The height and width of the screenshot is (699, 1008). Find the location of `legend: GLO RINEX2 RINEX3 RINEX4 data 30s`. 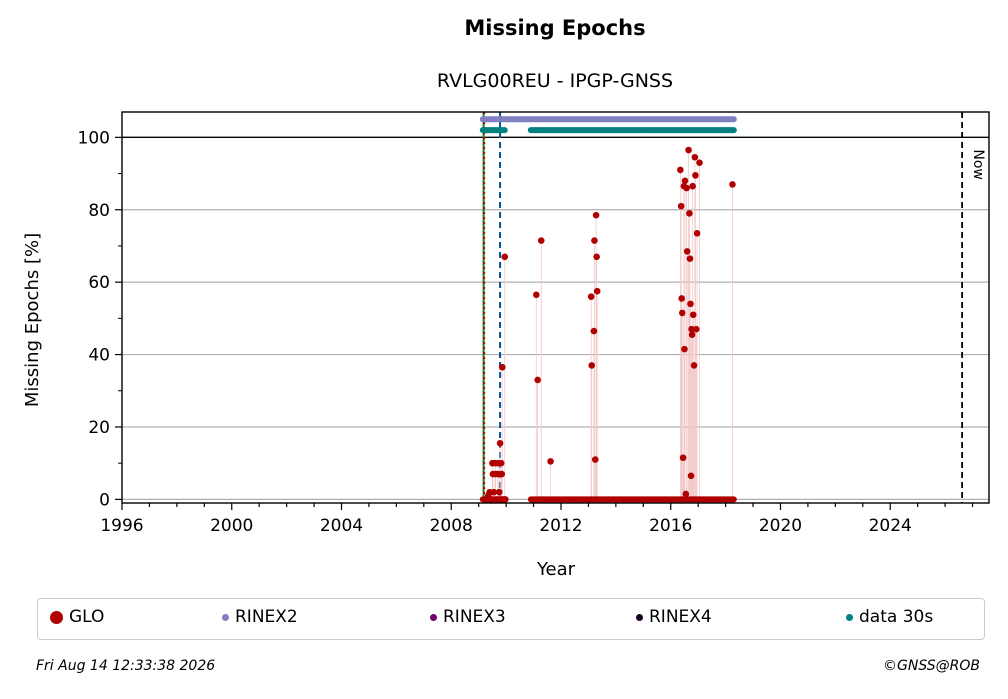

legend: GLO RINEX2 RINEX3 RINEX4 data 30s is located at coordinates (511, 619).